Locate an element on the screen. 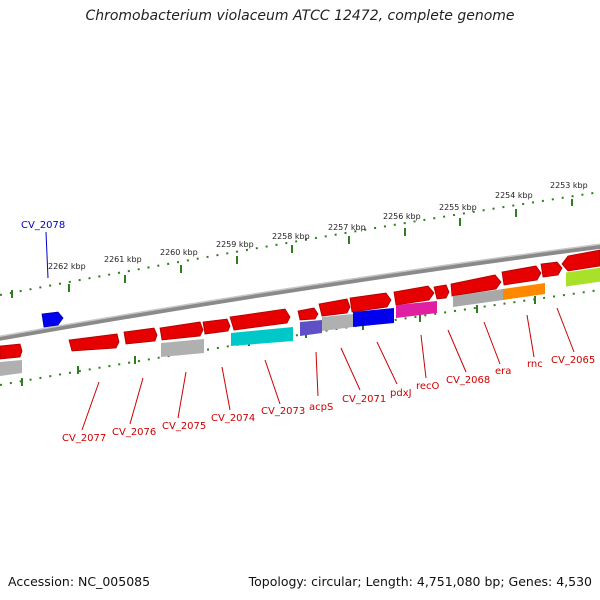  tick-label: 2255 kbp is located at coordinates (458, 207).